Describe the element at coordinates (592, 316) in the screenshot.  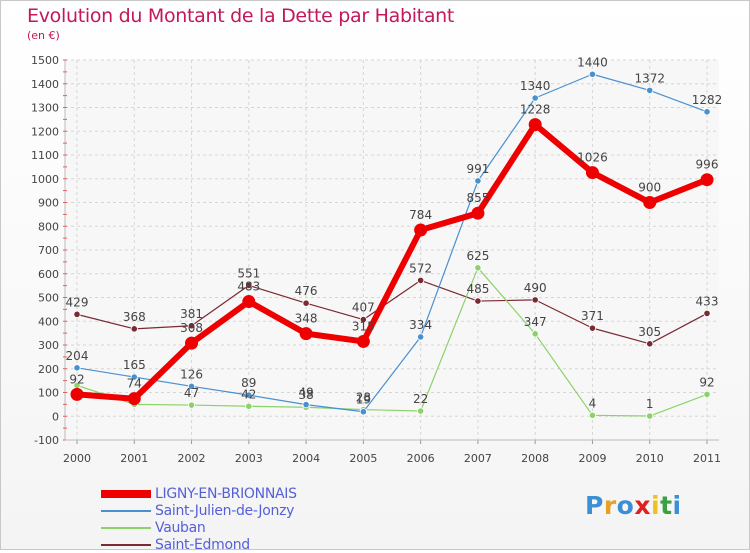
I see `data-label: 371` at that location.